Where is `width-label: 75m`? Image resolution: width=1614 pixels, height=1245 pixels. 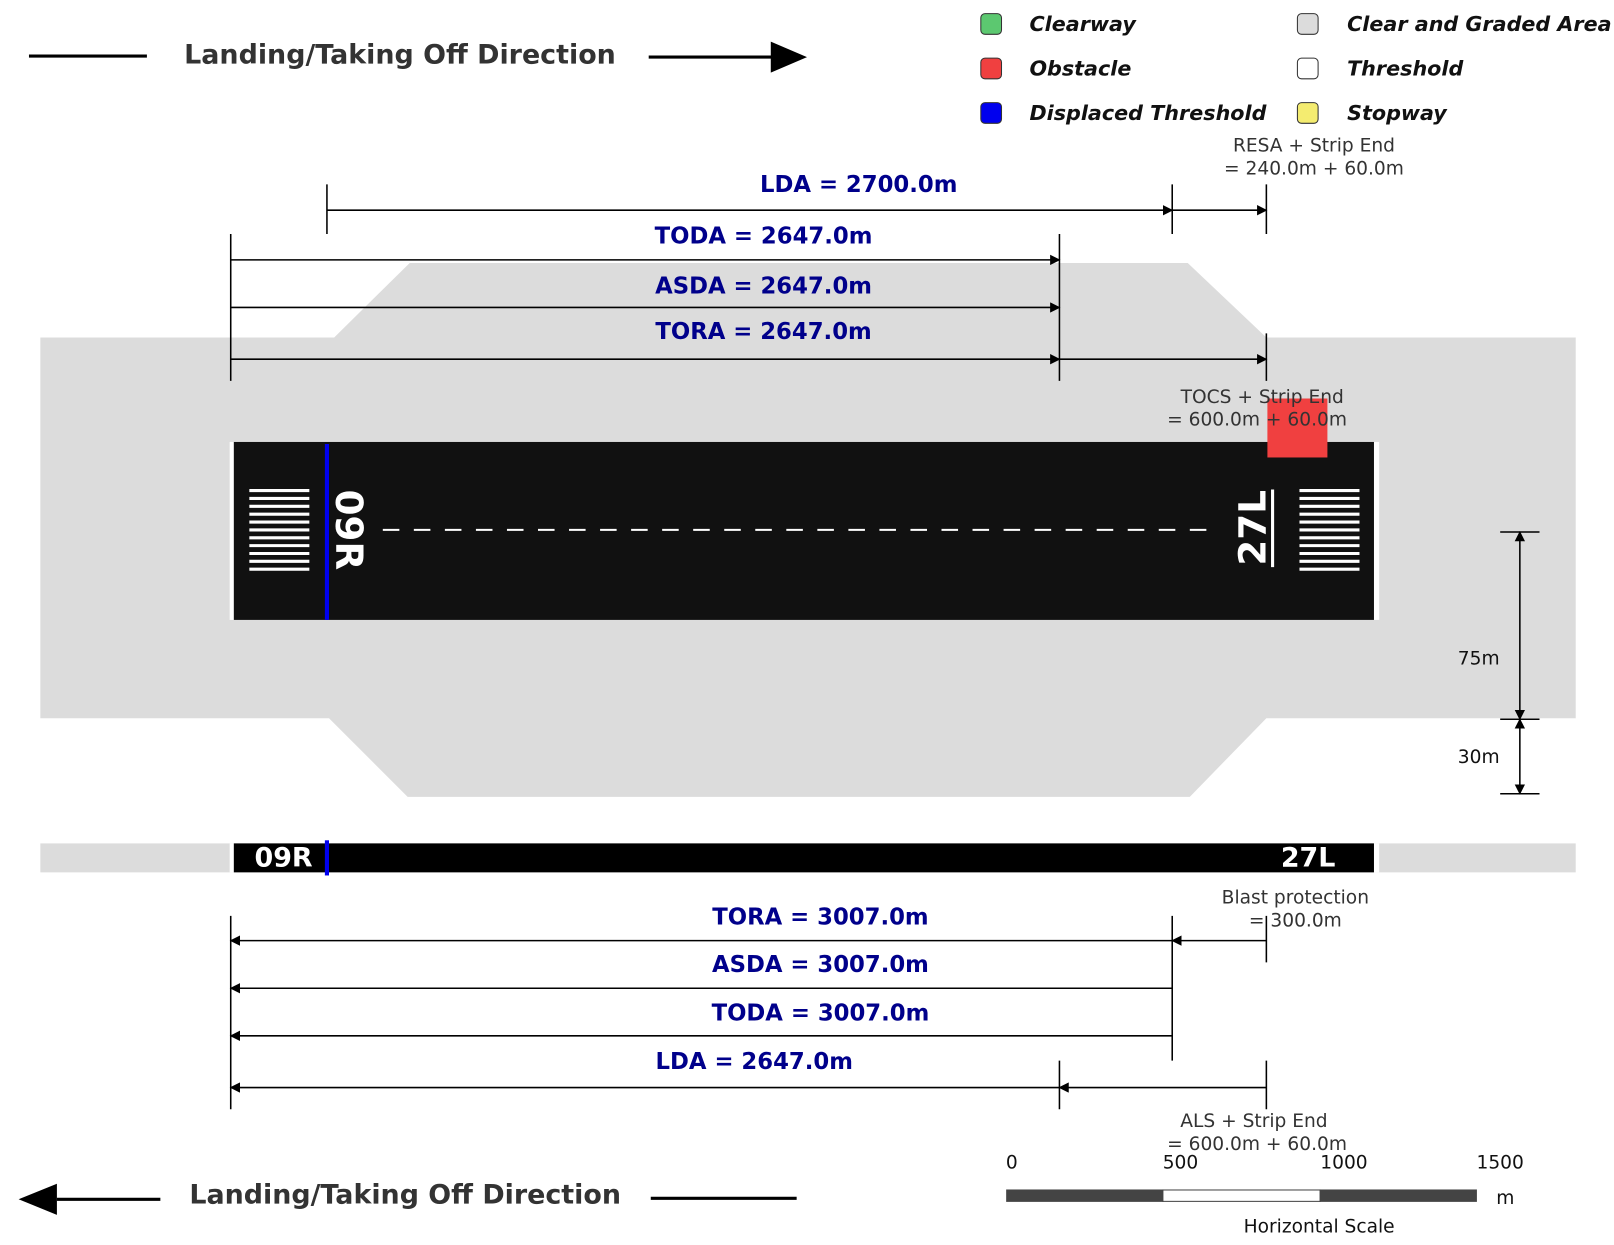 width-label: 75m is located at coordinates (1479, 659).